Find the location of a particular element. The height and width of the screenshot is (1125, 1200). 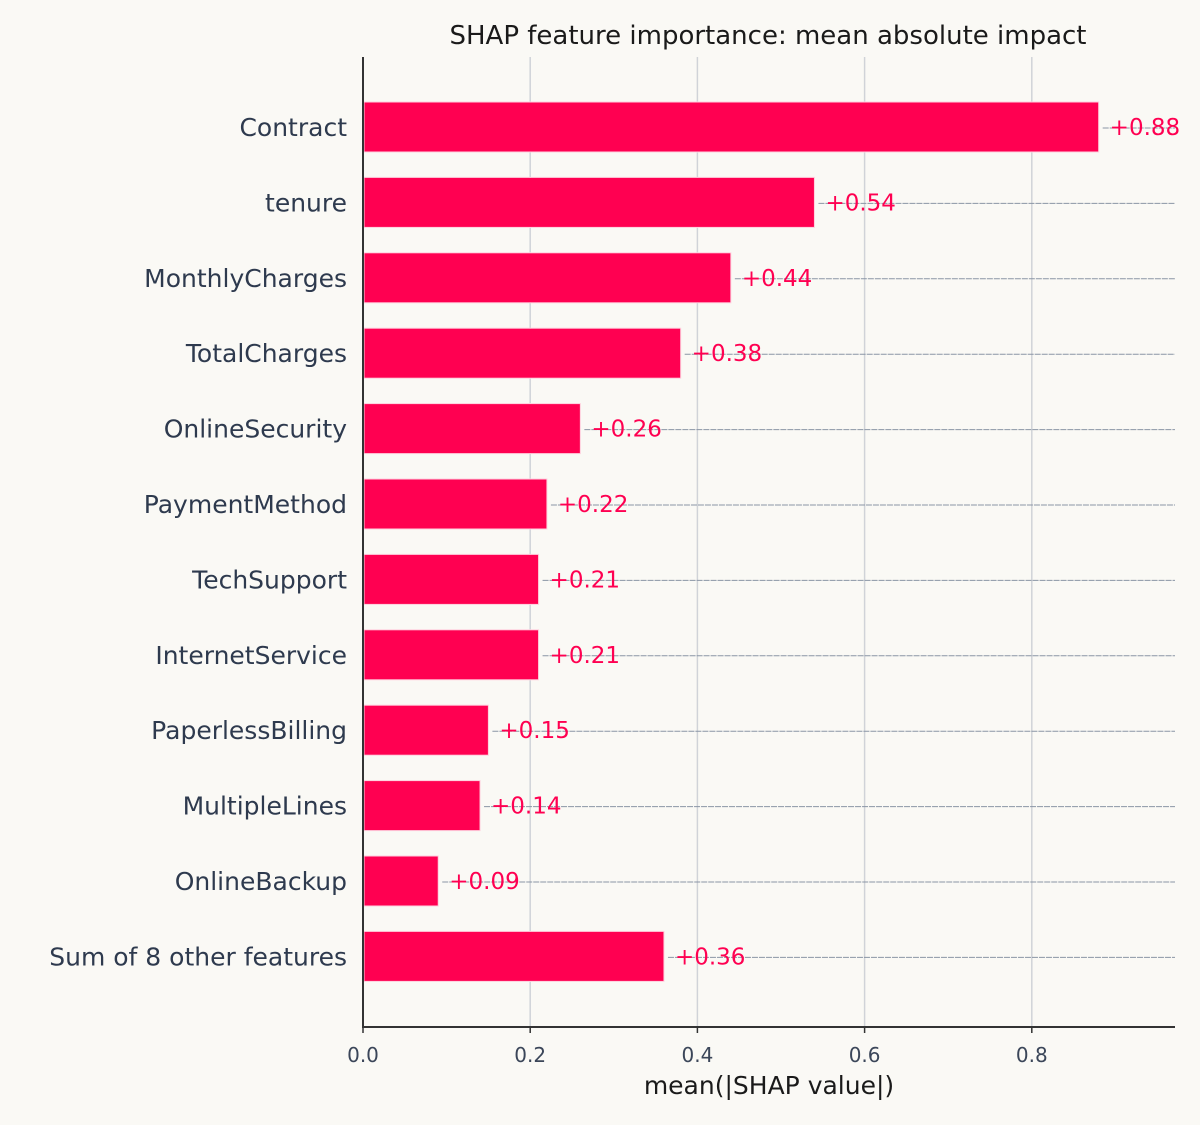

y-tick-label: OnlineBackup is located at coordinates (261, 881).